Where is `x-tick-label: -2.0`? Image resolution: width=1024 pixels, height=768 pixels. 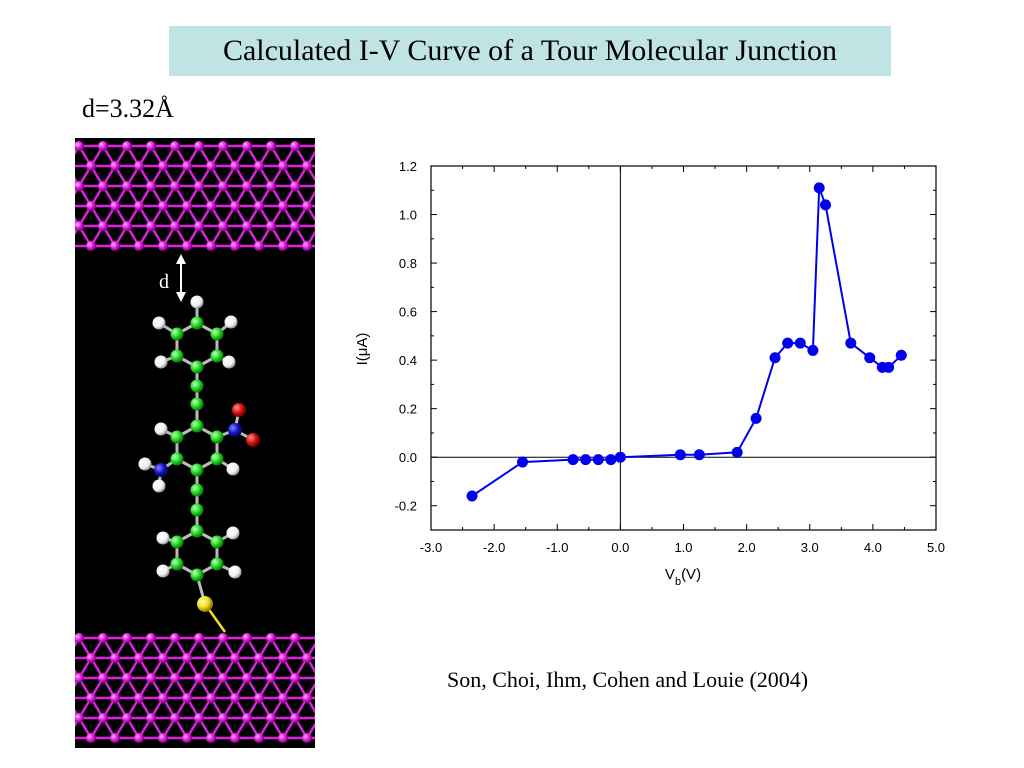
x-tick-label: -2.0 is located at coordinates (494, 547).